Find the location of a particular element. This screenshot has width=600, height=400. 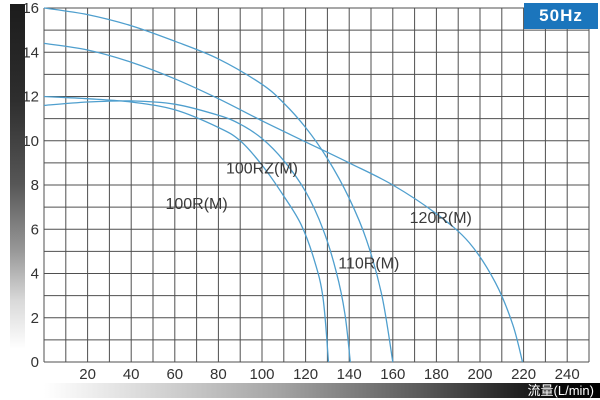

x-axis-title: 流量(L/min) is located at coordinates (560, 390).